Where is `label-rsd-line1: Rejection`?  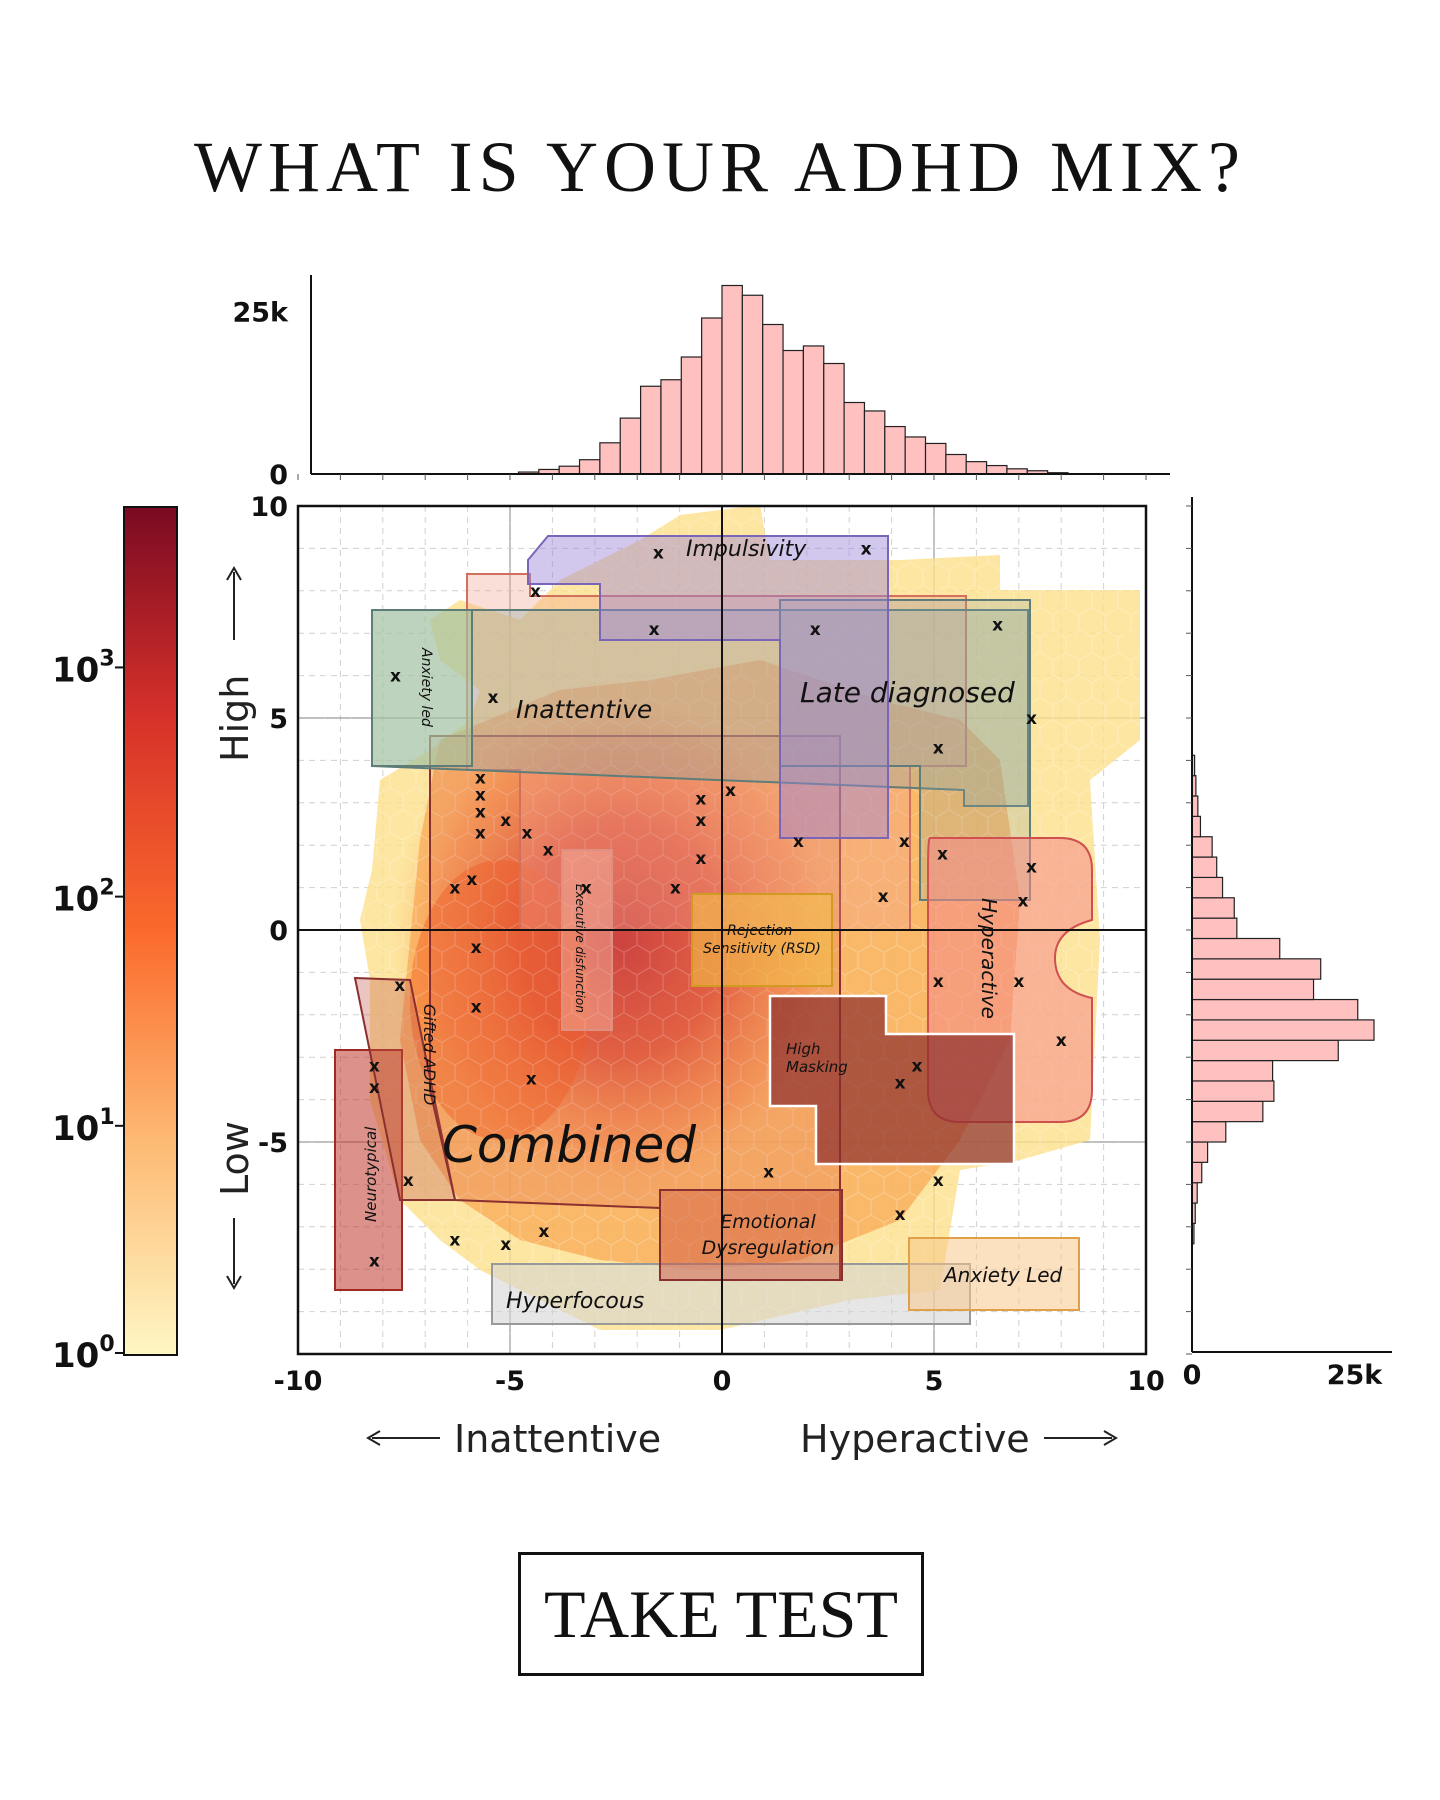 label-rsd-line1: Rejection is located at coordinates (759, 931).